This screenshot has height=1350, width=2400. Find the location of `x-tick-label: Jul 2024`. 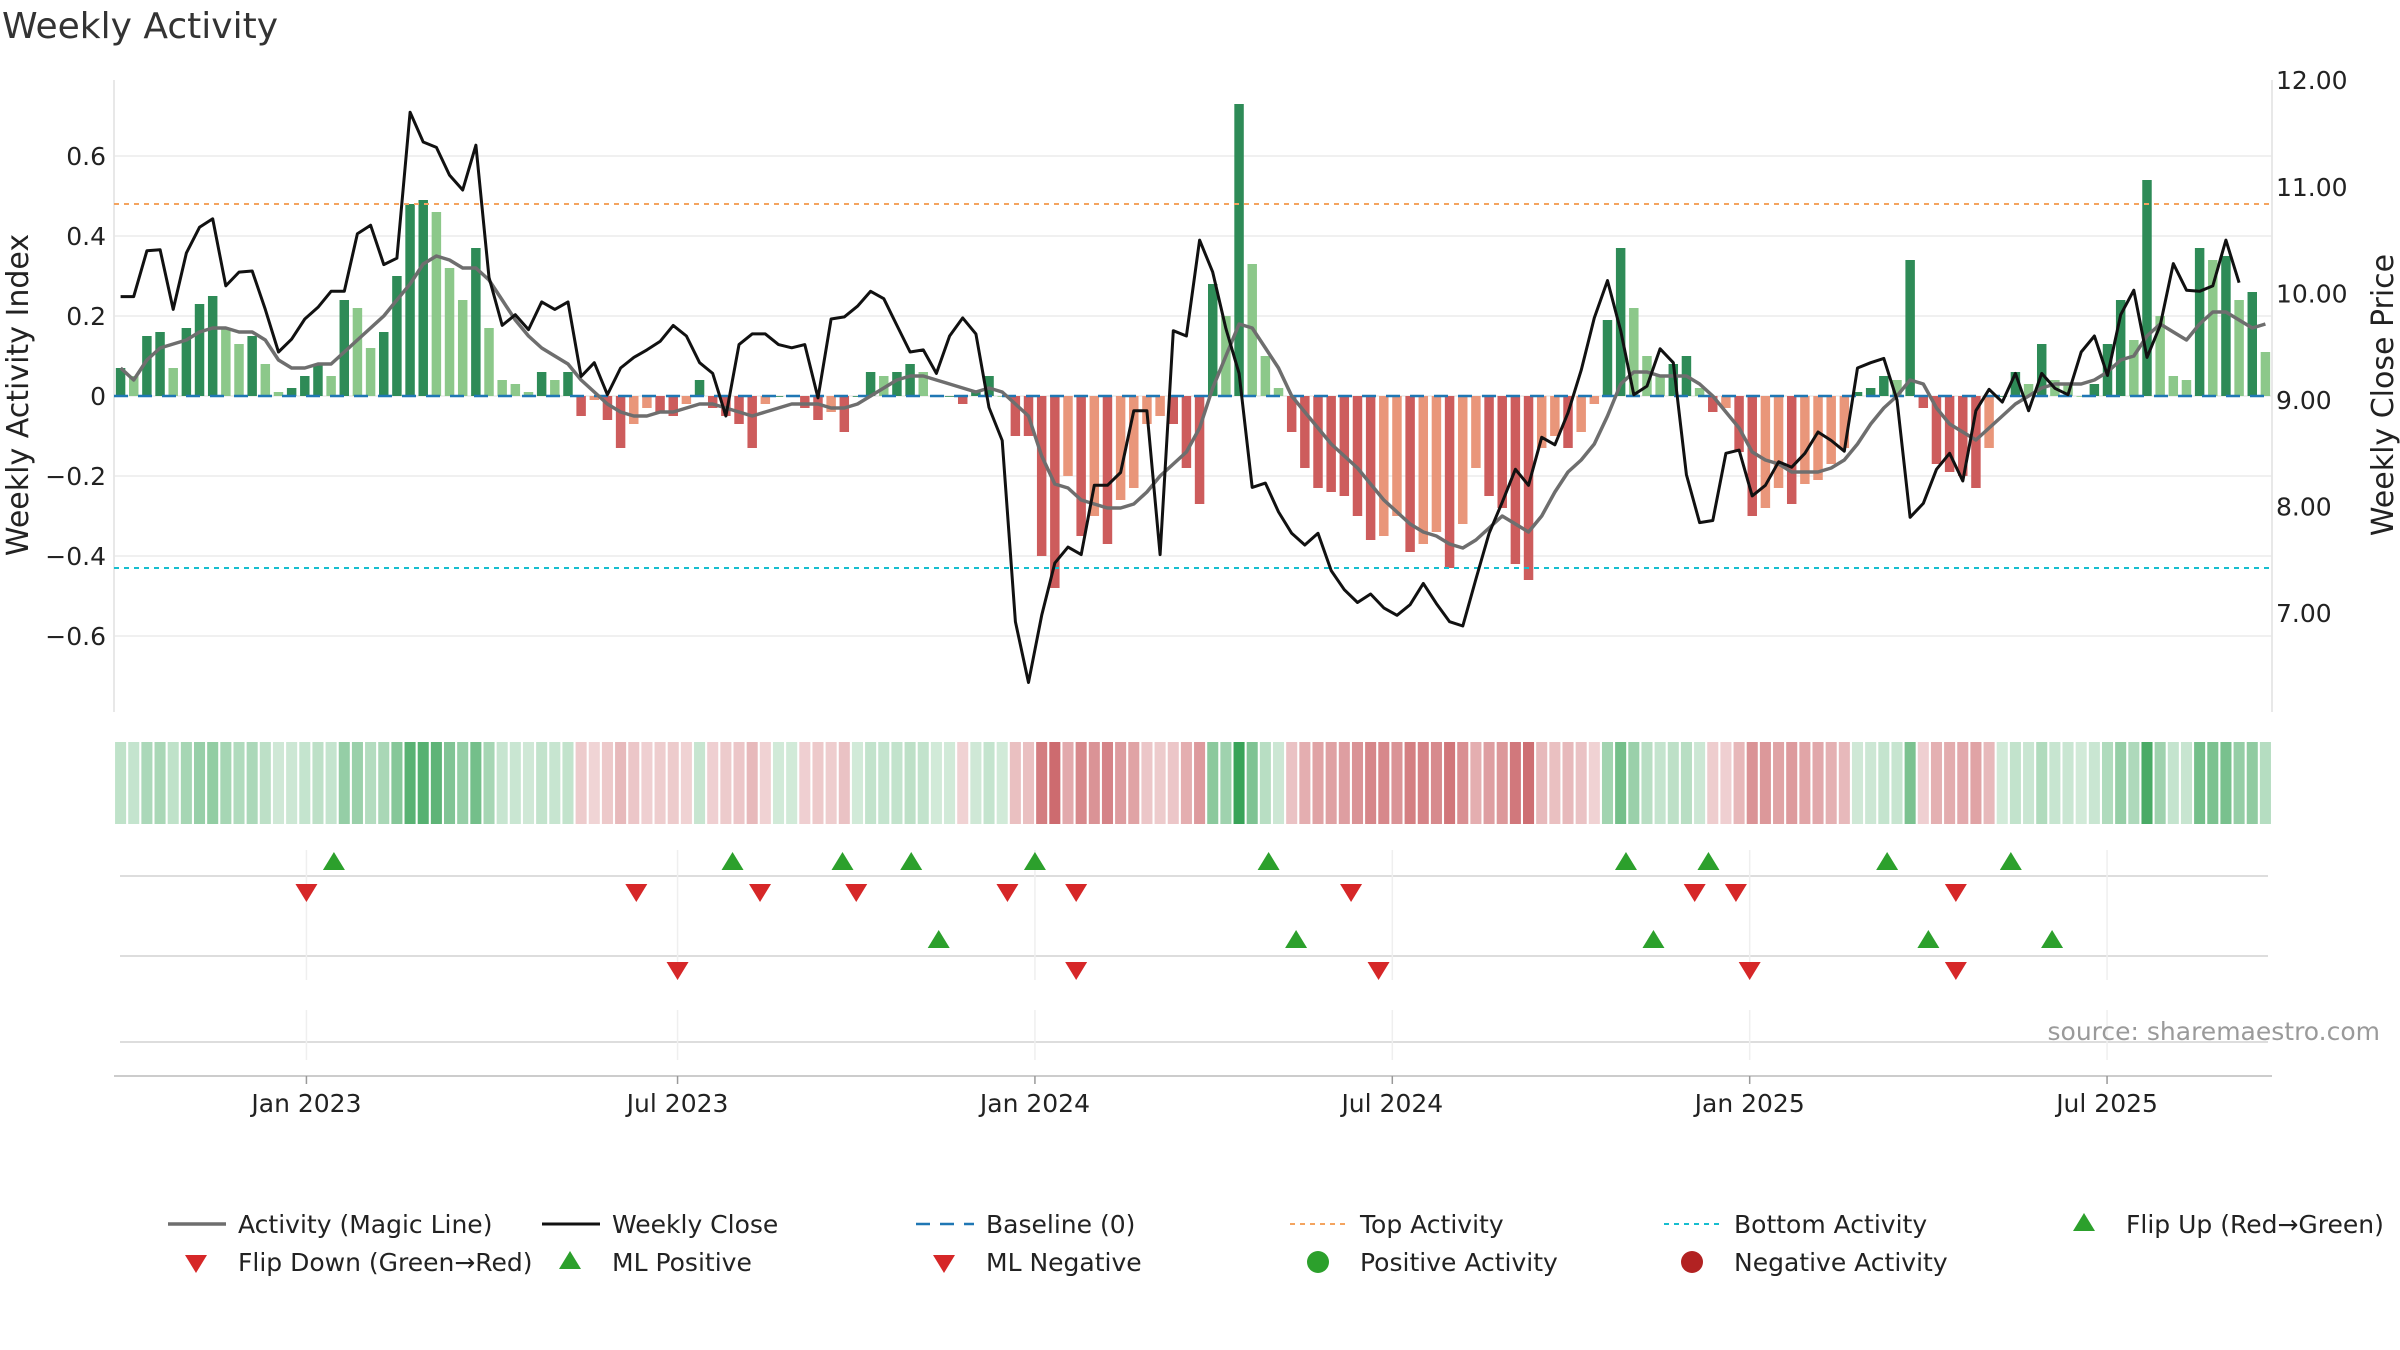

x-tick-label: Jul 2024 is located at coordinates (1391, 1103).